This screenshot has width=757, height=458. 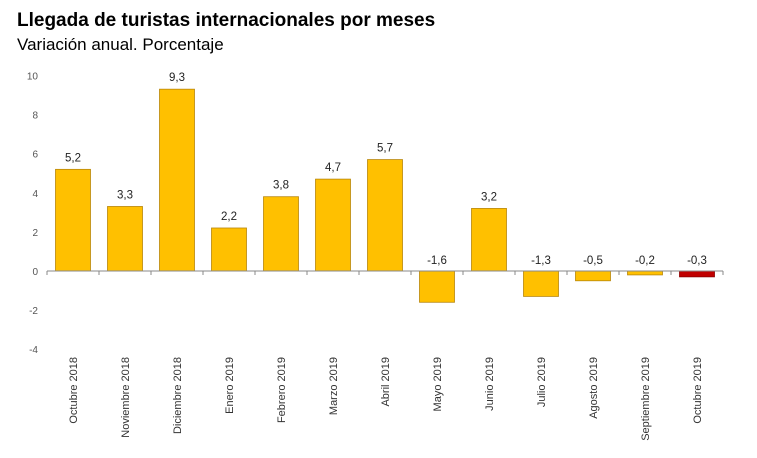 What do you see at coordinates (333, 168) in the screenshot?
I see `data-label: 4,7` at bounding box center [333, 168].